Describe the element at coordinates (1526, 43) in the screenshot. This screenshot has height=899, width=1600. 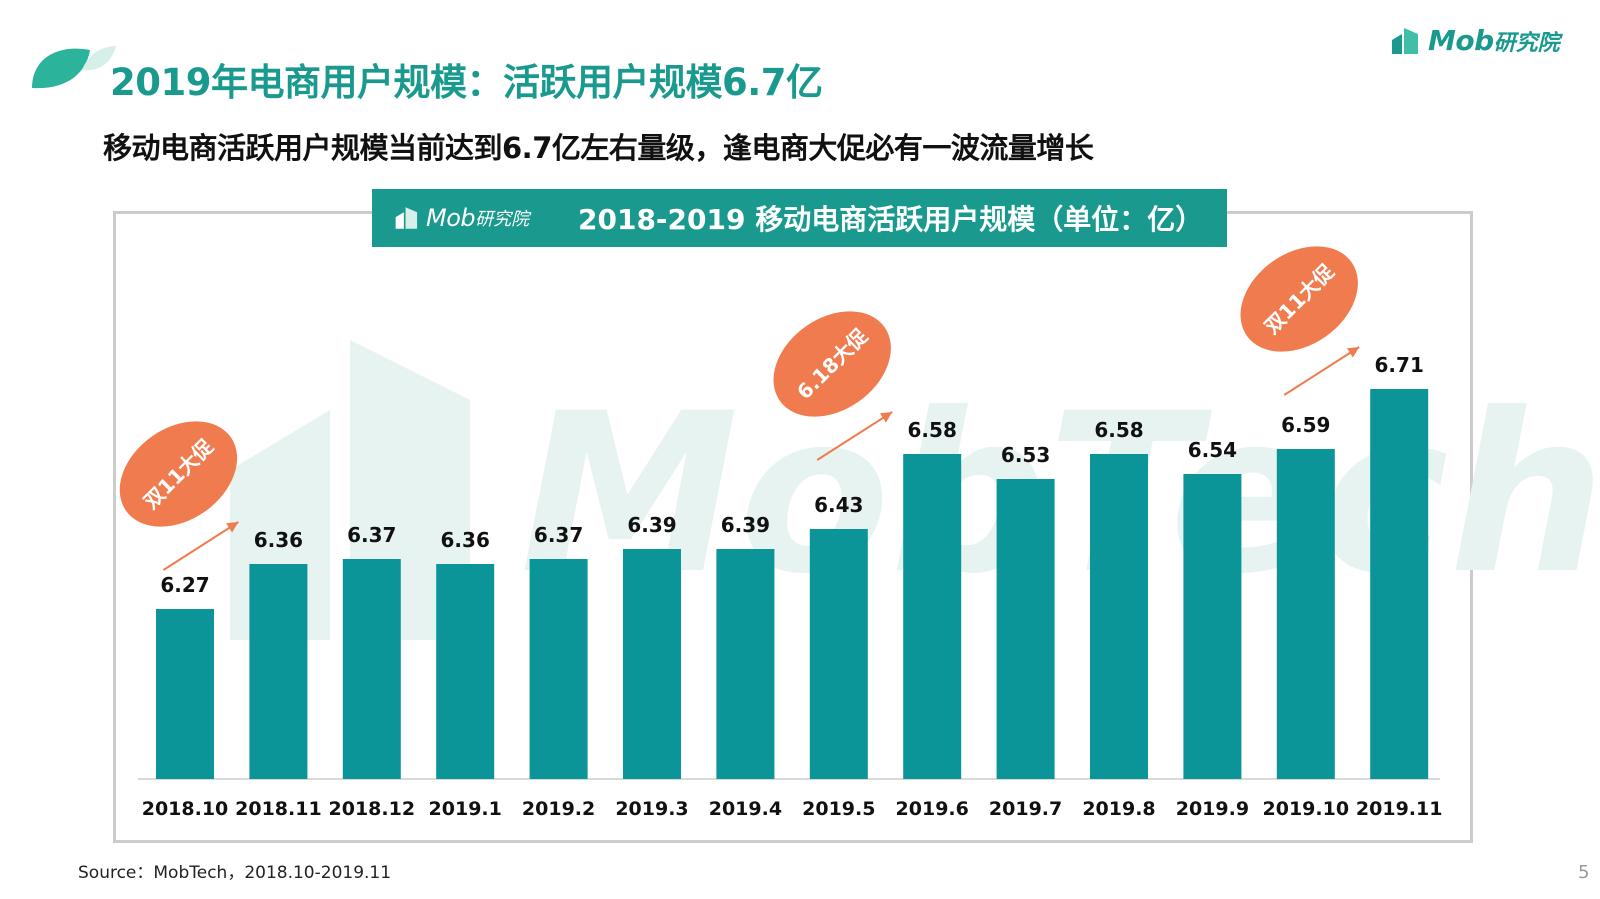
I see `logo-brand-cn: 研究院` at that location.